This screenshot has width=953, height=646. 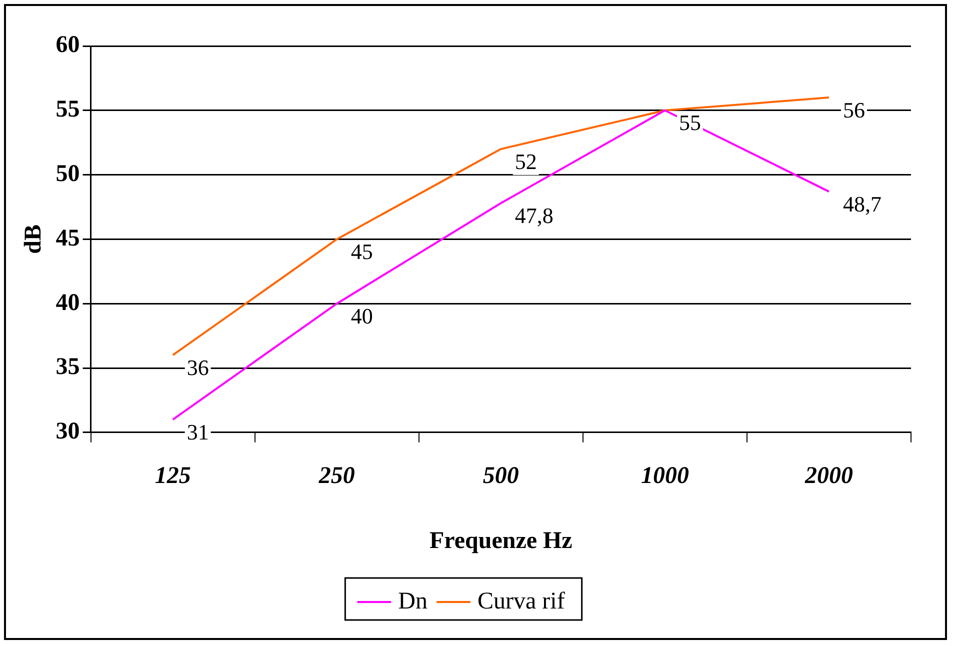 What do you see at coordinates (664, 476) in the screenshot?
I see `x-tick-label: 1000` at bounding box center [664, 476].